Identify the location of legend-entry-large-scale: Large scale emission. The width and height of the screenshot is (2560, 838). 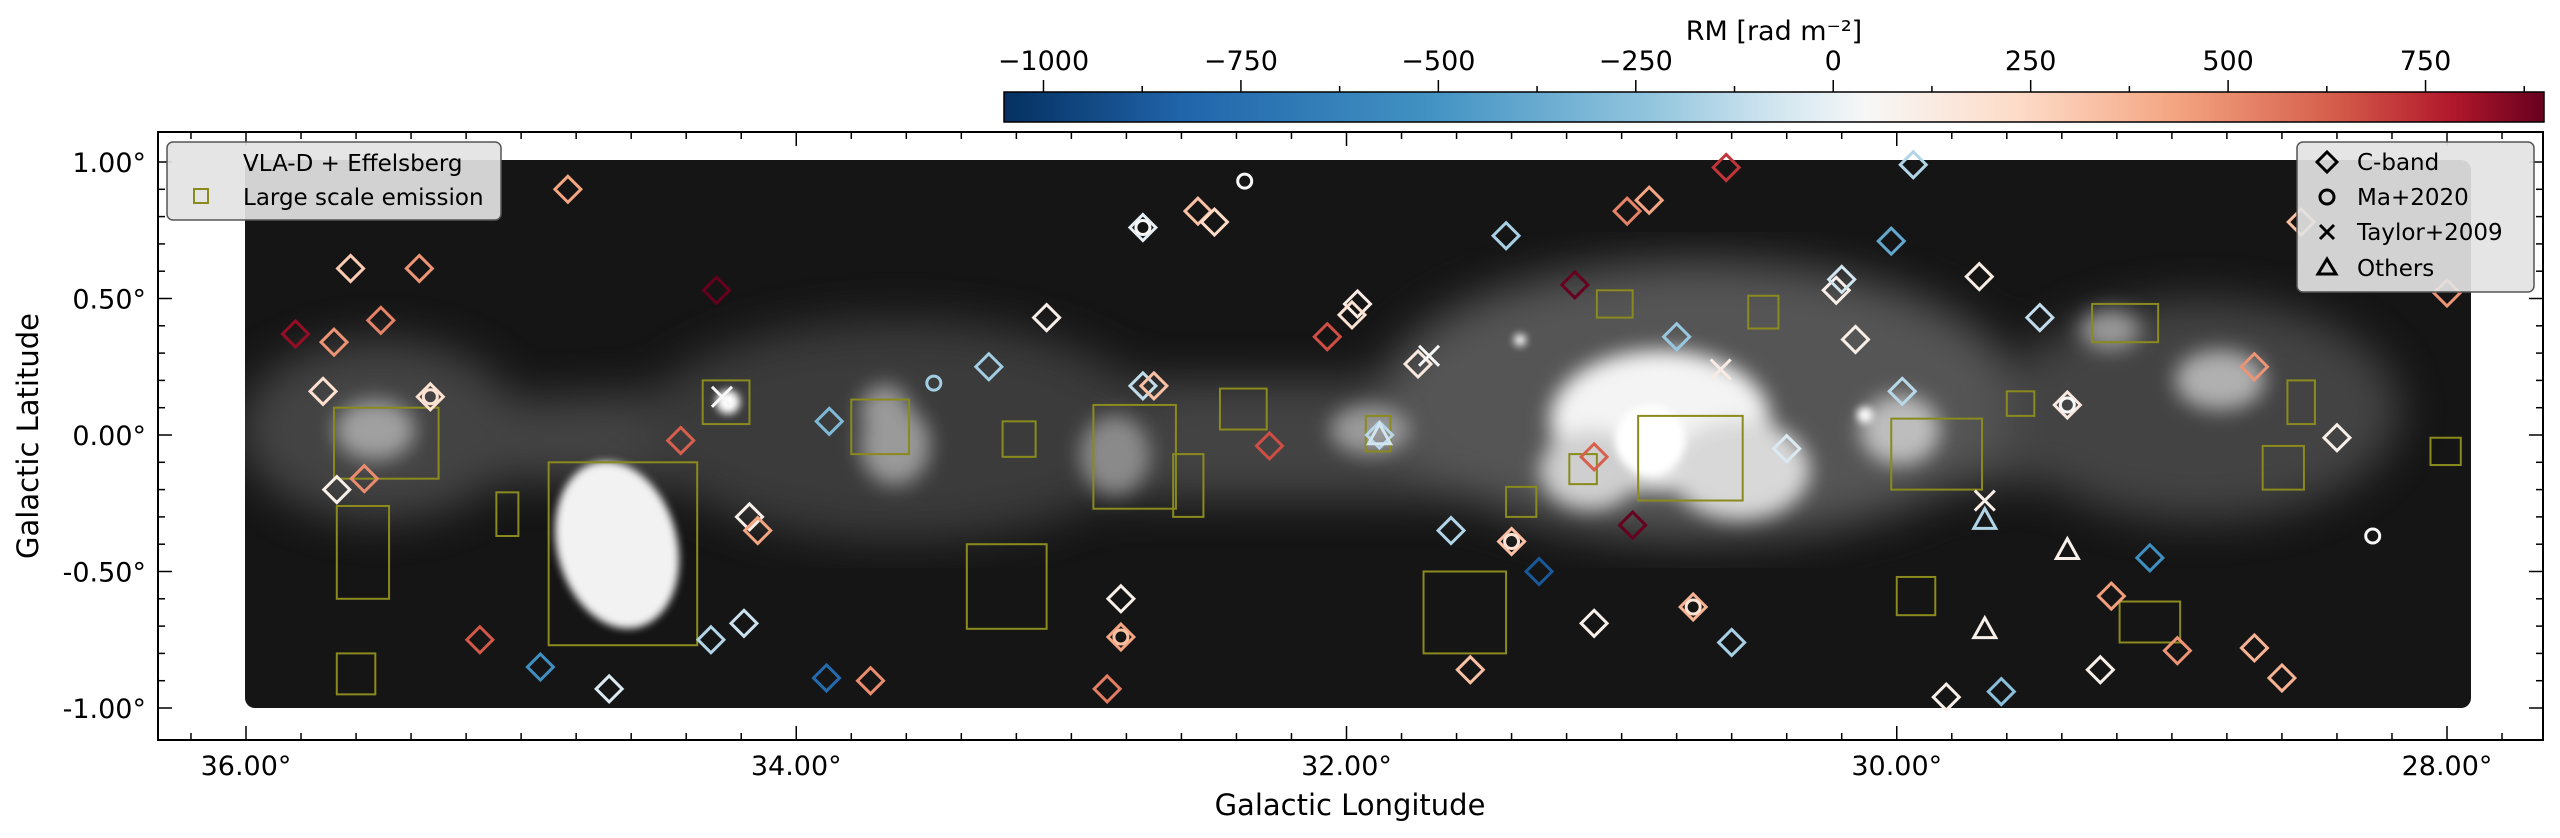
(363, 198).